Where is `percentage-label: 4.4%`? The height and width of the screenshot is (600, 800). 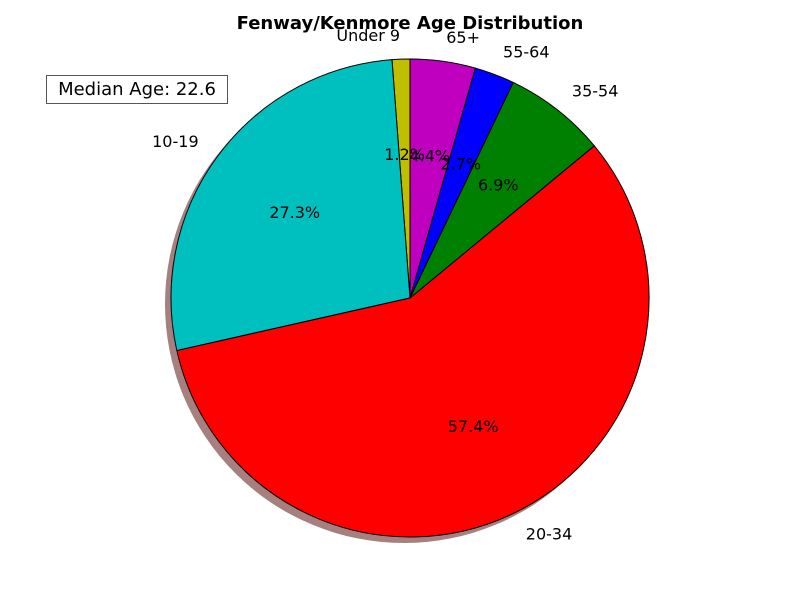
percentage-label: 4.4% is located at coordinates (429, 155).